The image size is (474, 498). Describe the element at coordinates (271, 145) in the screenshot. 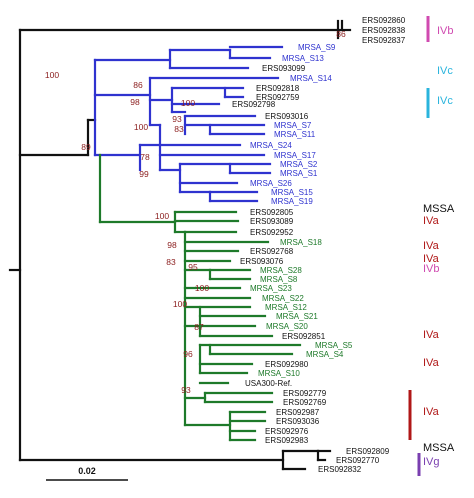

I see `leaf-label: MRSA_S24` at that location.